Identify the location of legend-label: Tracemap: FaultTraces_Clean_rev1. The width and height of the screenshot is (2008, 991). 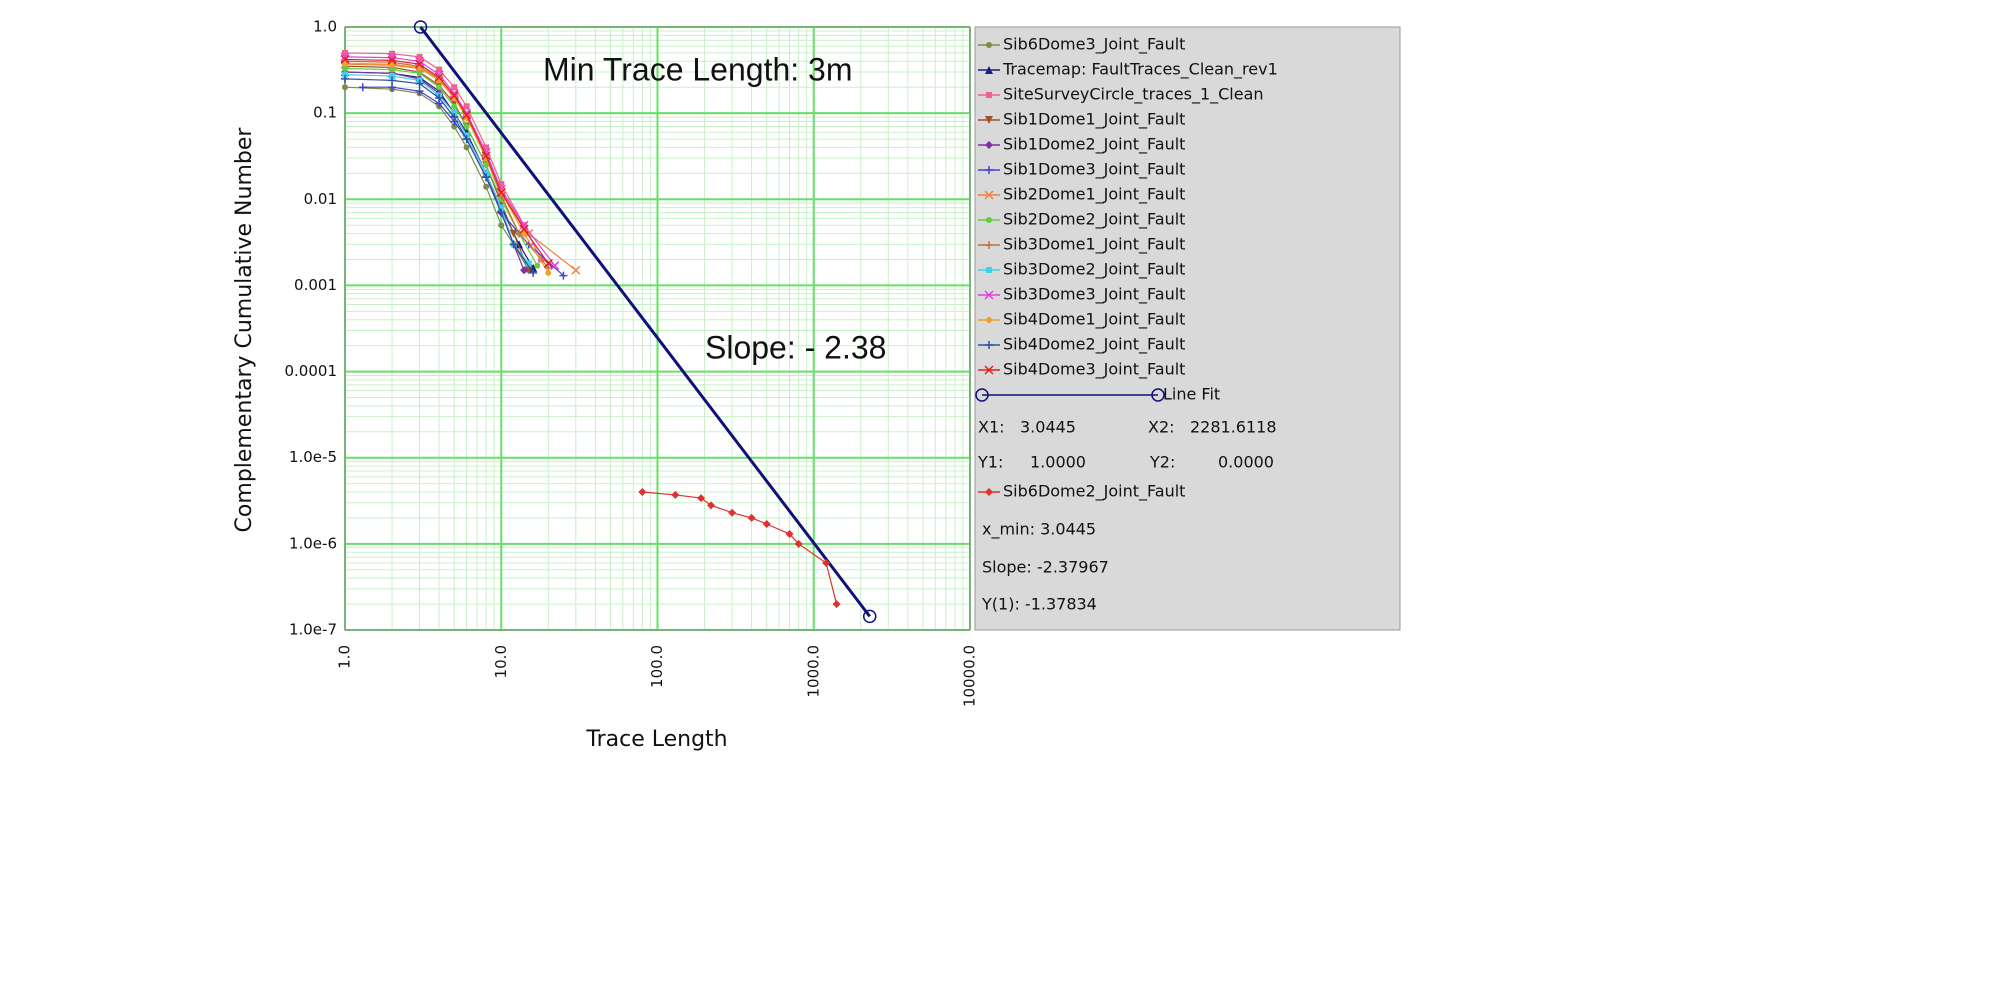
(1140, 70).